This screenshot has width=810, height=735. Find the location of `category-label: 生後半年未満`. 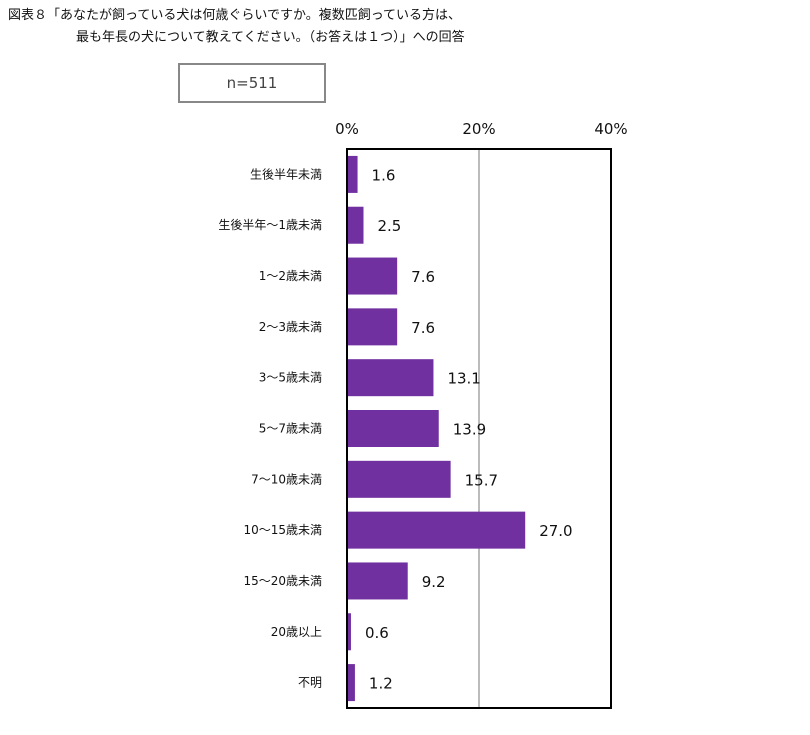

category-label: 生後半年未満 is located at coordinates (286, 174).